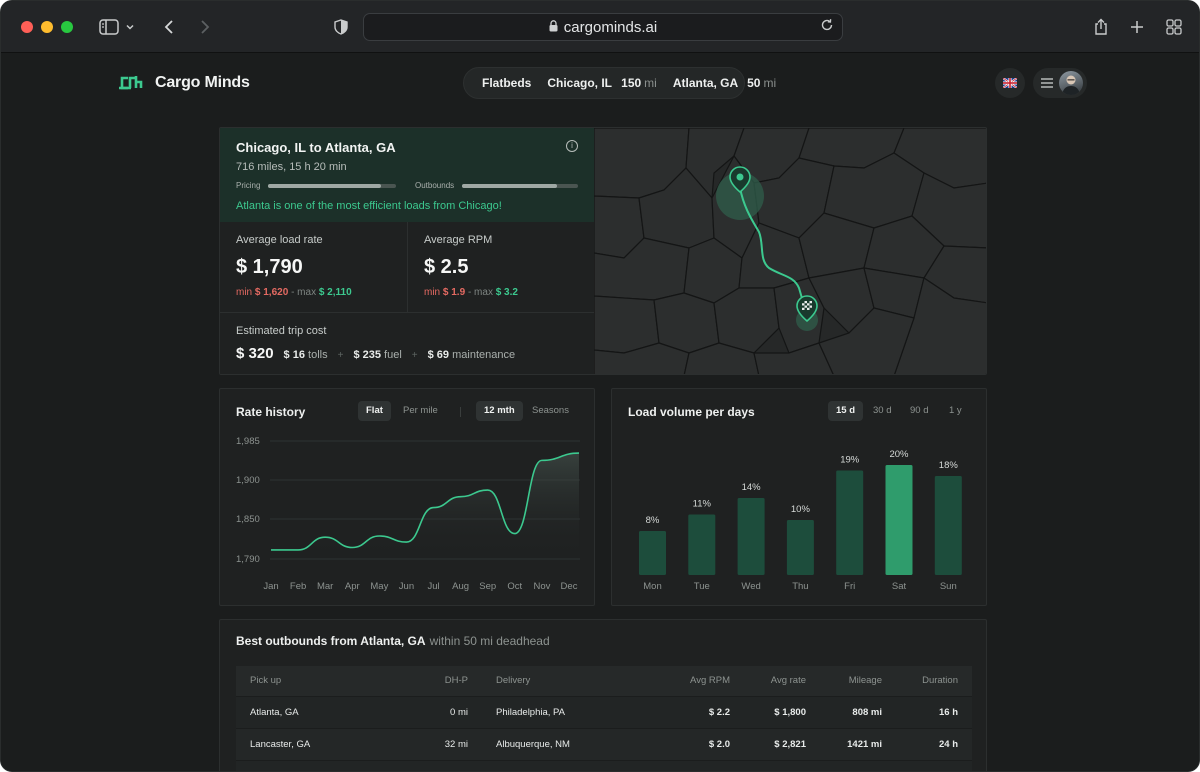 The image size is (1200, 772). What do you see at coordinates (352, 586) in the screenshot?
I see `x-tick-label: Apr` at bounding box center [352, 586].